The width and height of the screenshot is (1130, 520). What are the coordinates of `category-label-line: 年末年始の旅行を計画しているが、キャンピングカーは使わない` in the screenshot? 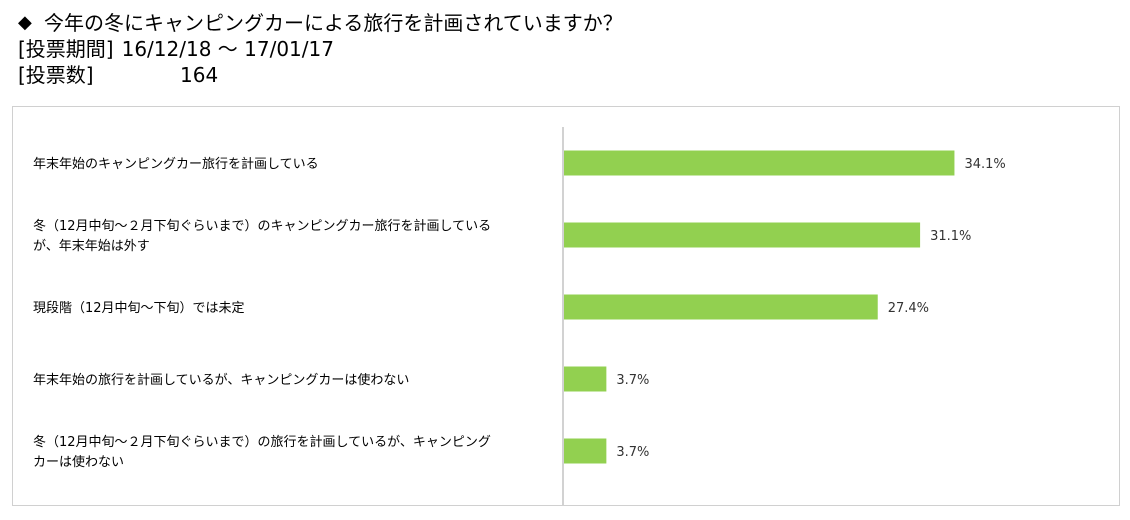 It's located at (221, 380).